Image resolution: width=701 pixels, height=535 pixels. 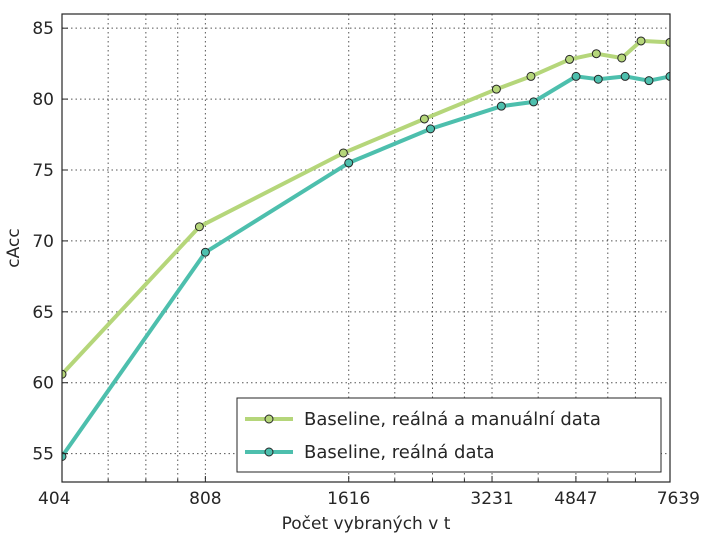 What do you see at coordinates (43, 313) in the screenshot?
I see `y-tick-label: 65` at bounding box center [43, 313].